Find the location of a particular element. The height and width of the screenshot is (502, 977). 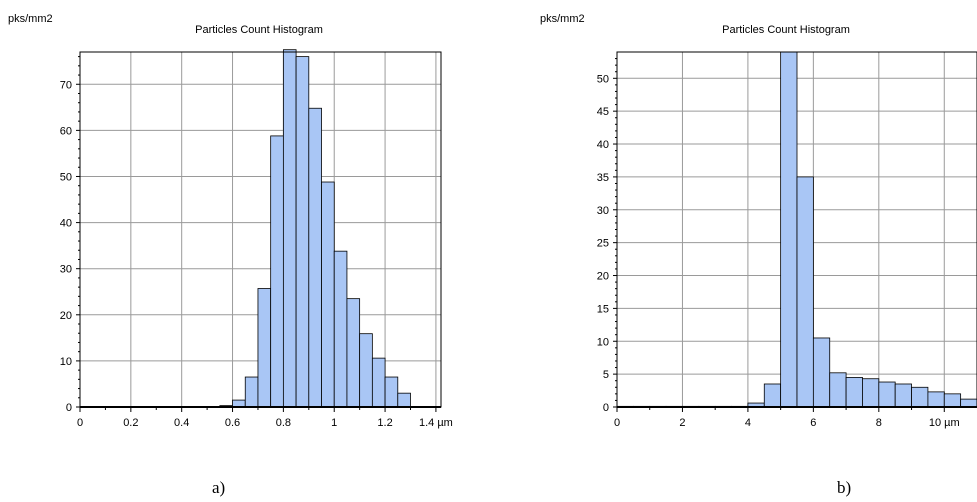

x-tick-label: 2 is located at coordinates (682, 423).